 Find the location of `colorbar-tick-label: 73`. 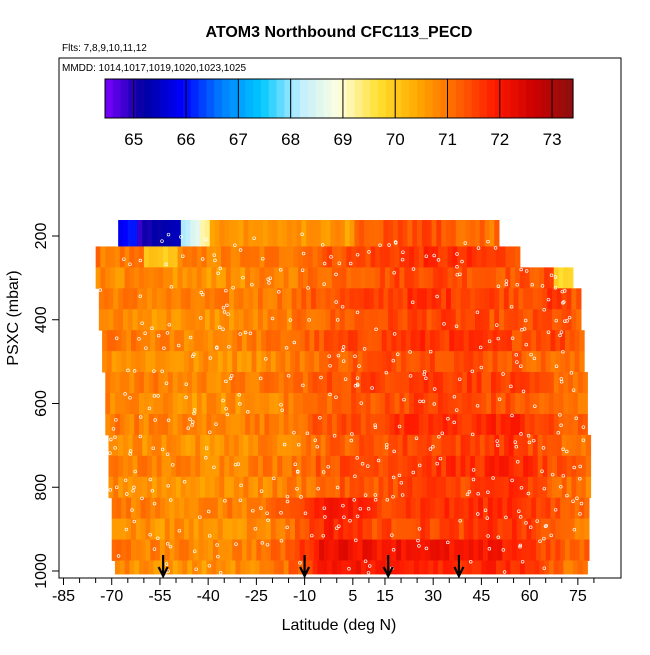

colorbar-tick-label: 73 is located at coordinates (552, 139).